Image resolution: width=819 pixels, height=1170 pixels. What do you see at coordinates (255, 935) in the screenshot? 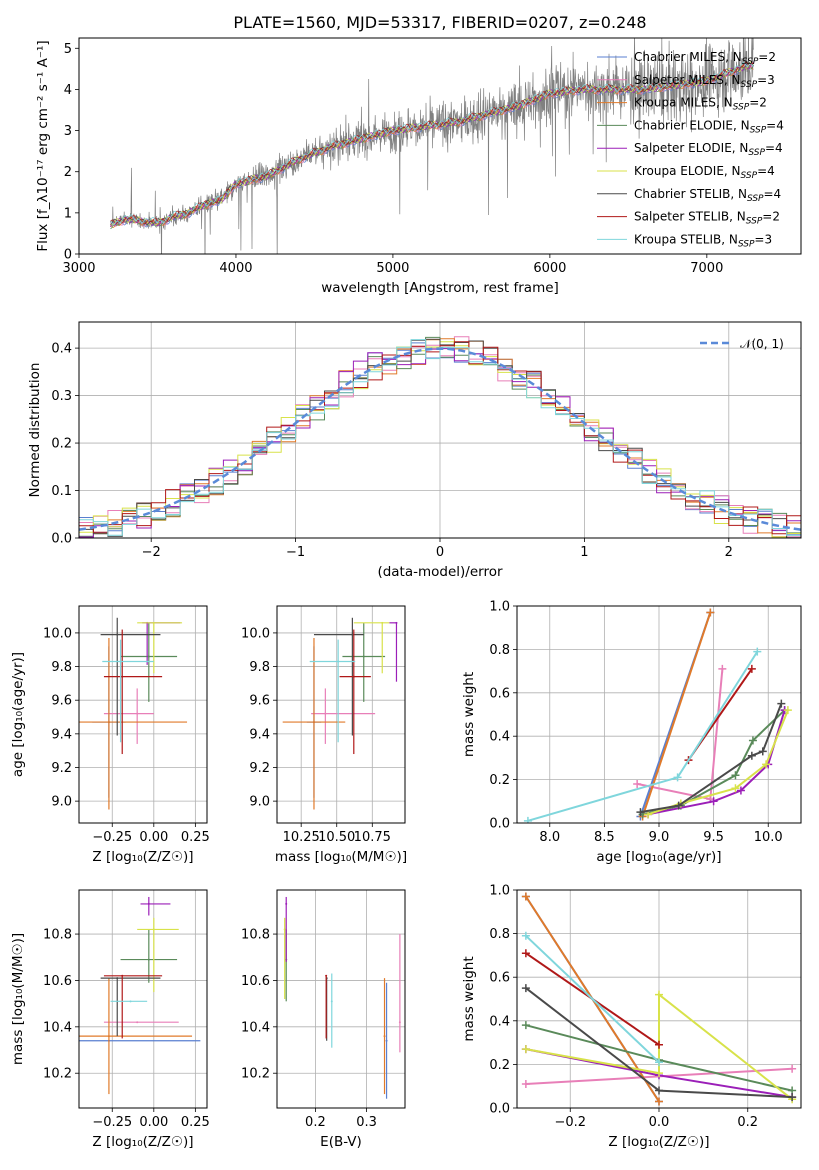
I see `tick-label-y: 10.8` at bounding box center [255, 935].